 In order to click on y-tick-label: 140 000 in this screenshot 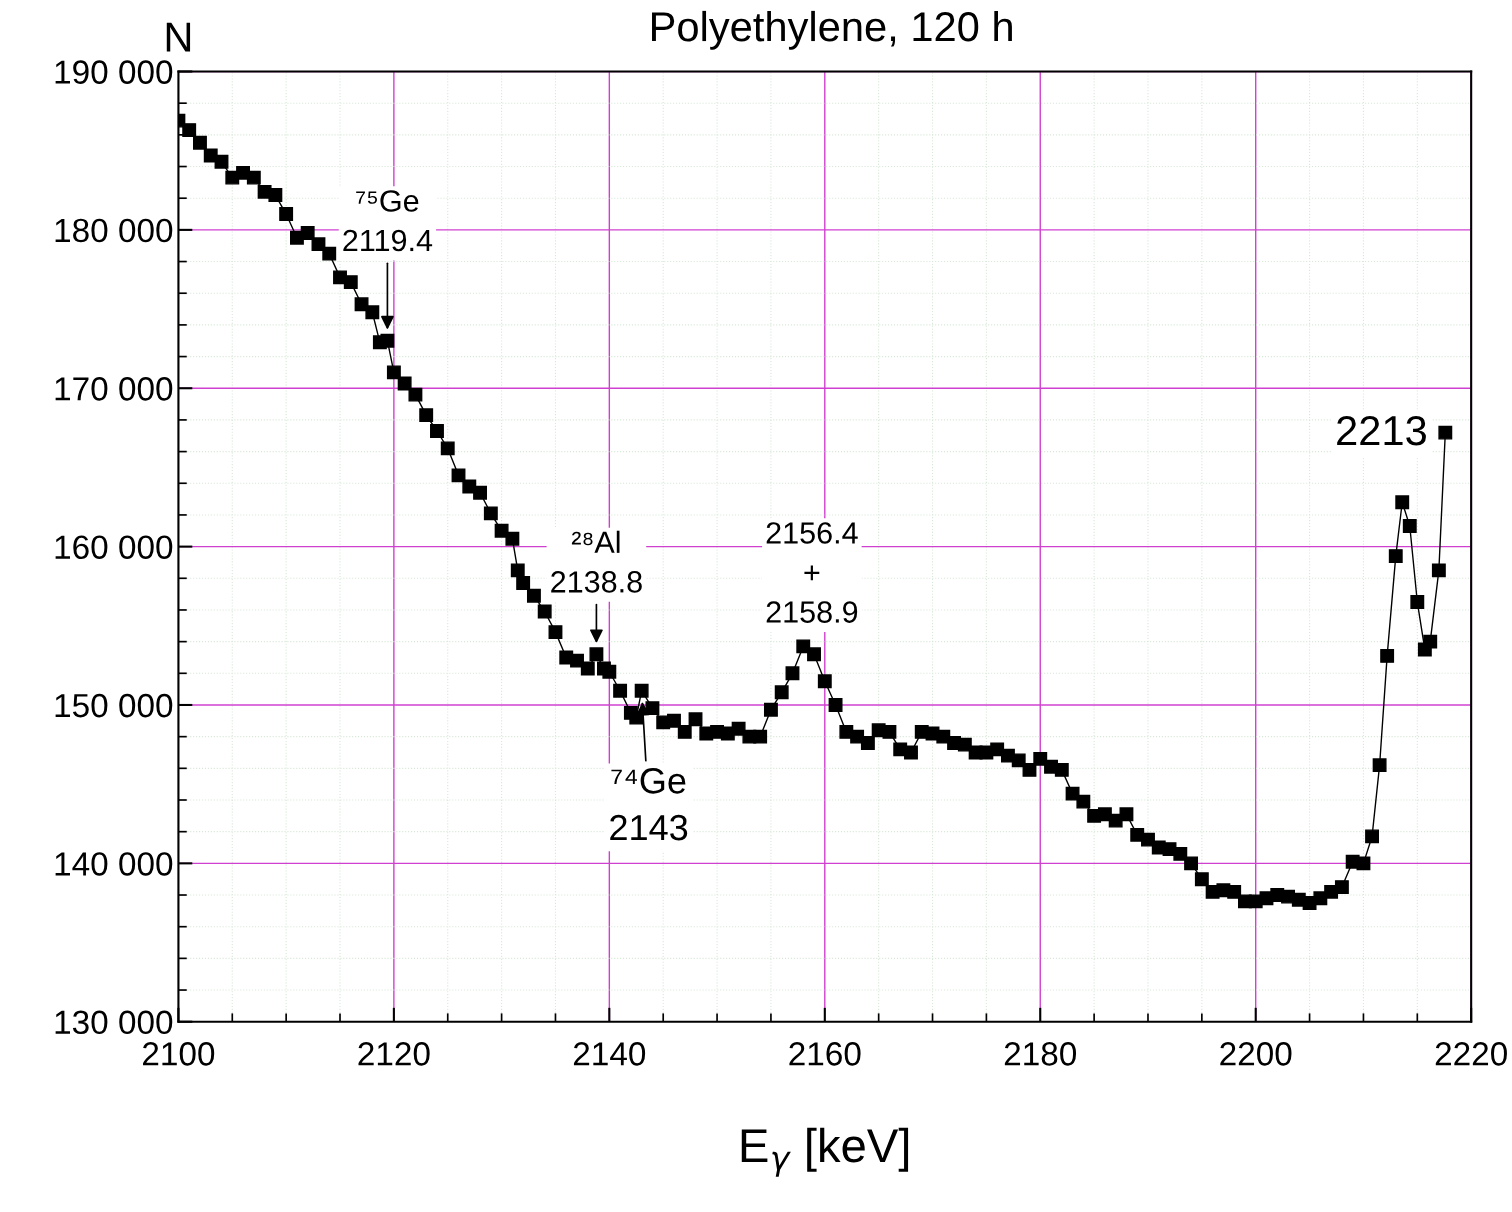, I will do `click(114, 864)`.